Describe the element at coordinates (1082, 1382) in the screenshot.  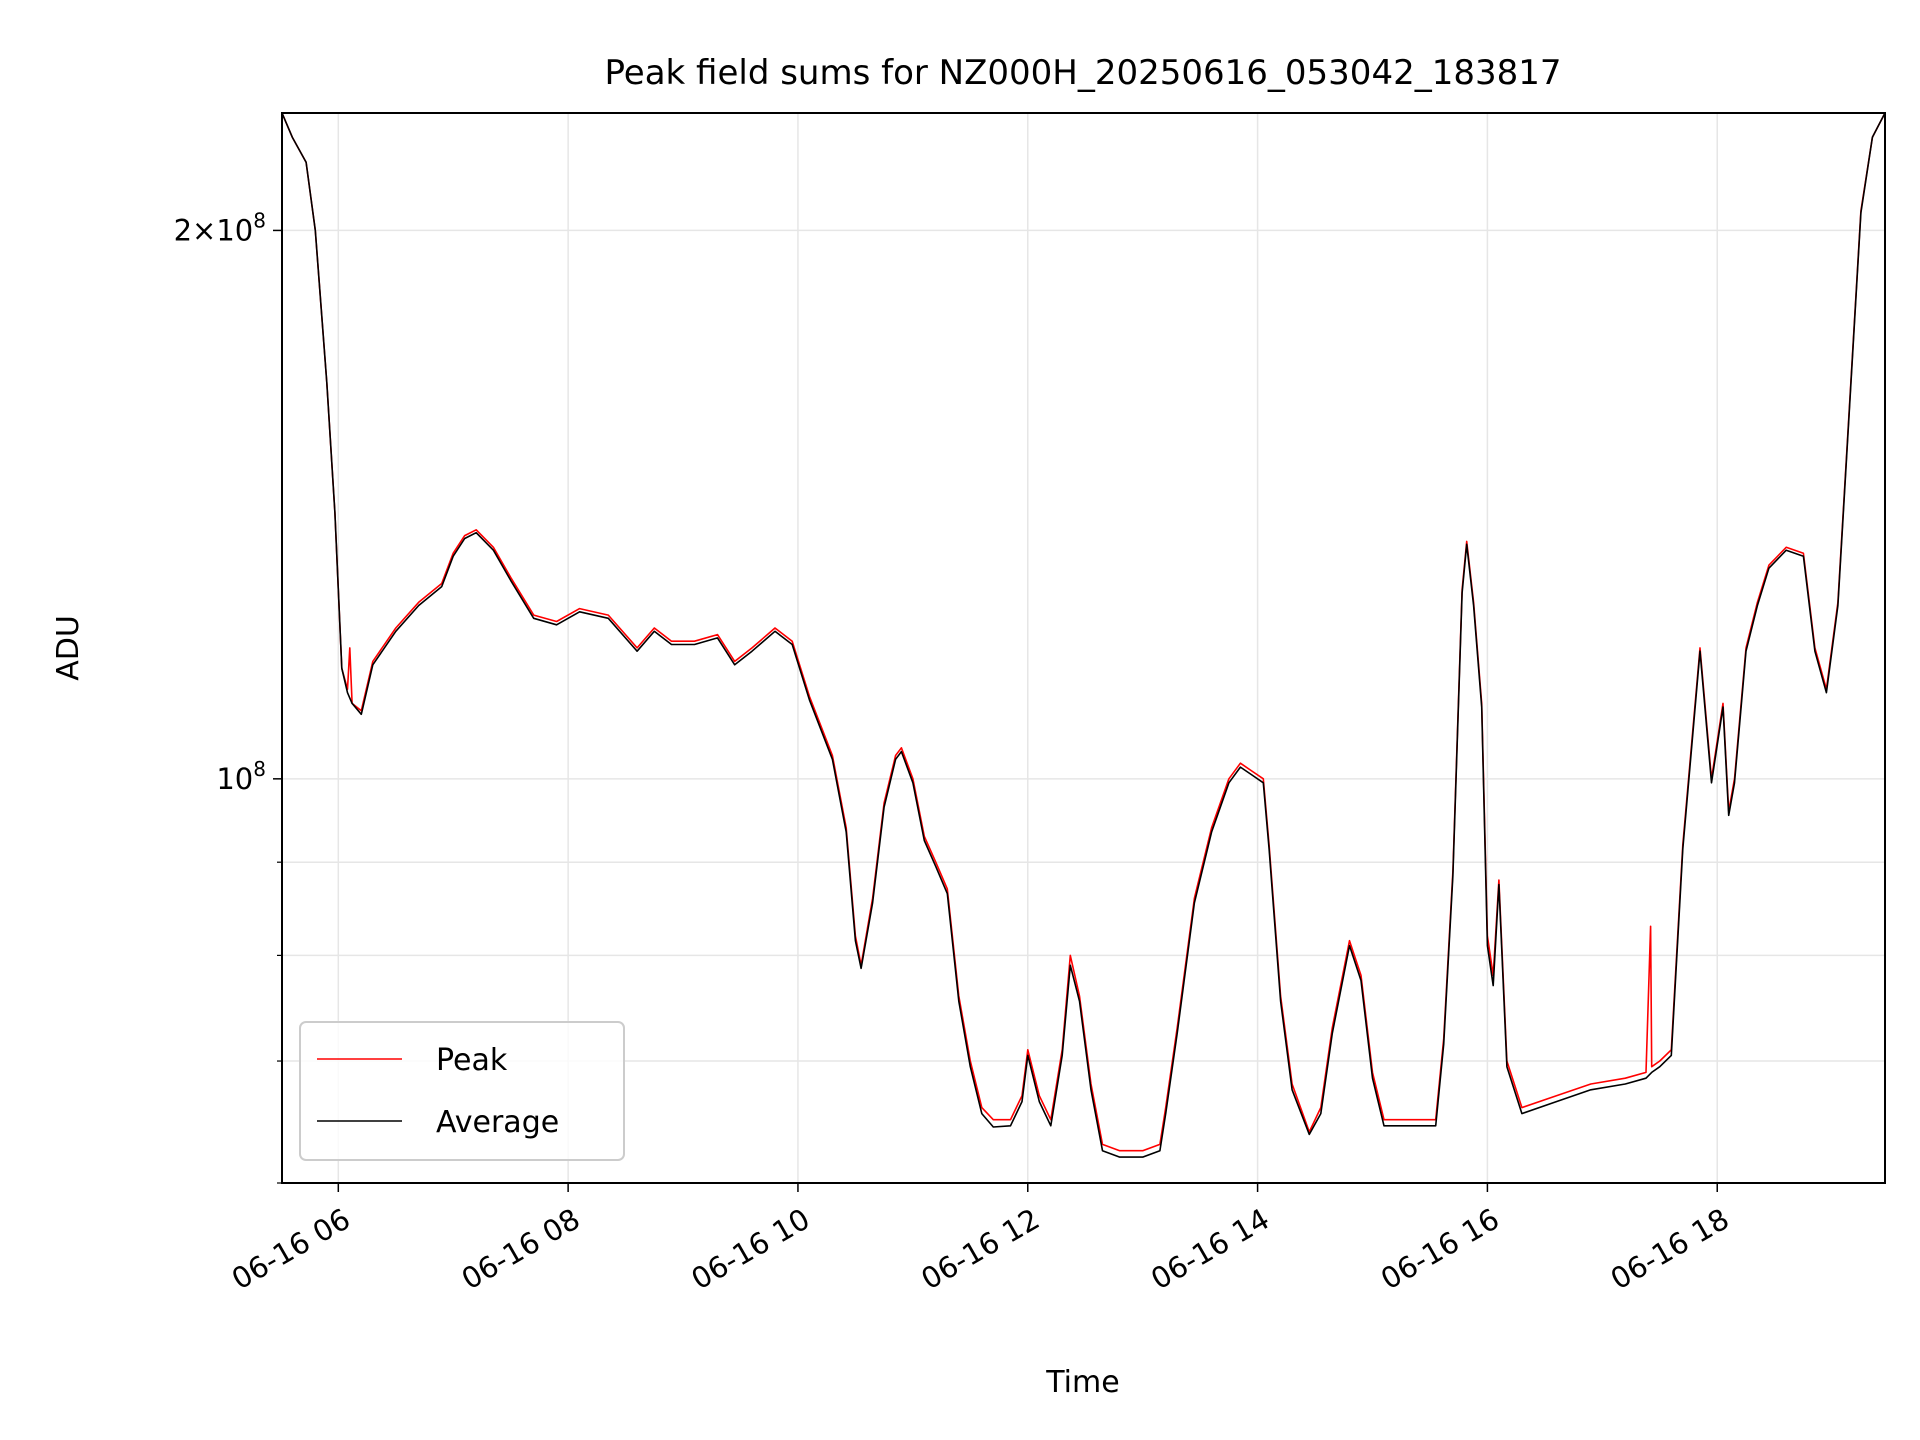
I see `x-axis-label: Time` at that location.